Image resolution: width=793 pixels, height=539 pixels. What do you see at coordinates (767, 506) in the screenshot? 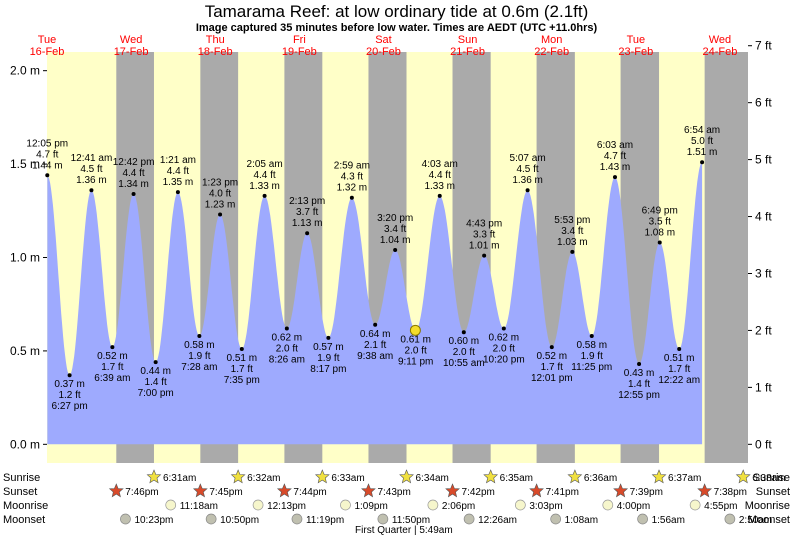
I see `row-label-right-moonrise: Moonrise` at bounding box center [767, 506].